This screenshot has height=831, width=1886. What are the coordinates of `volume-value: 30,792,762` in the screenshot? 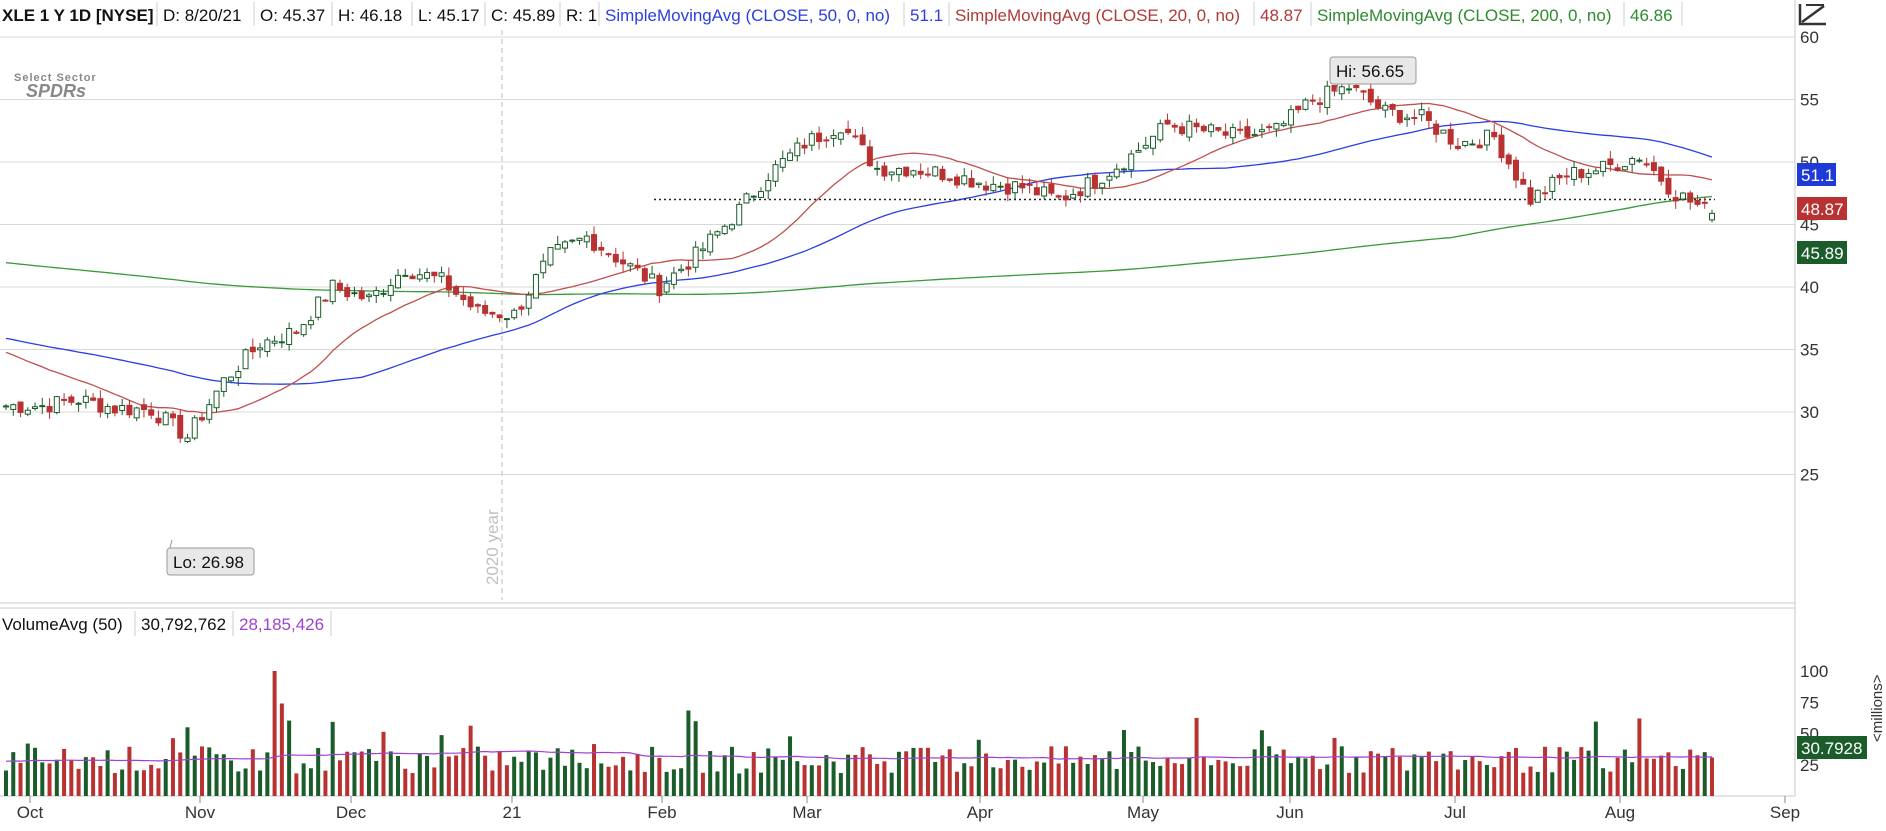 It's located at (183, 624).